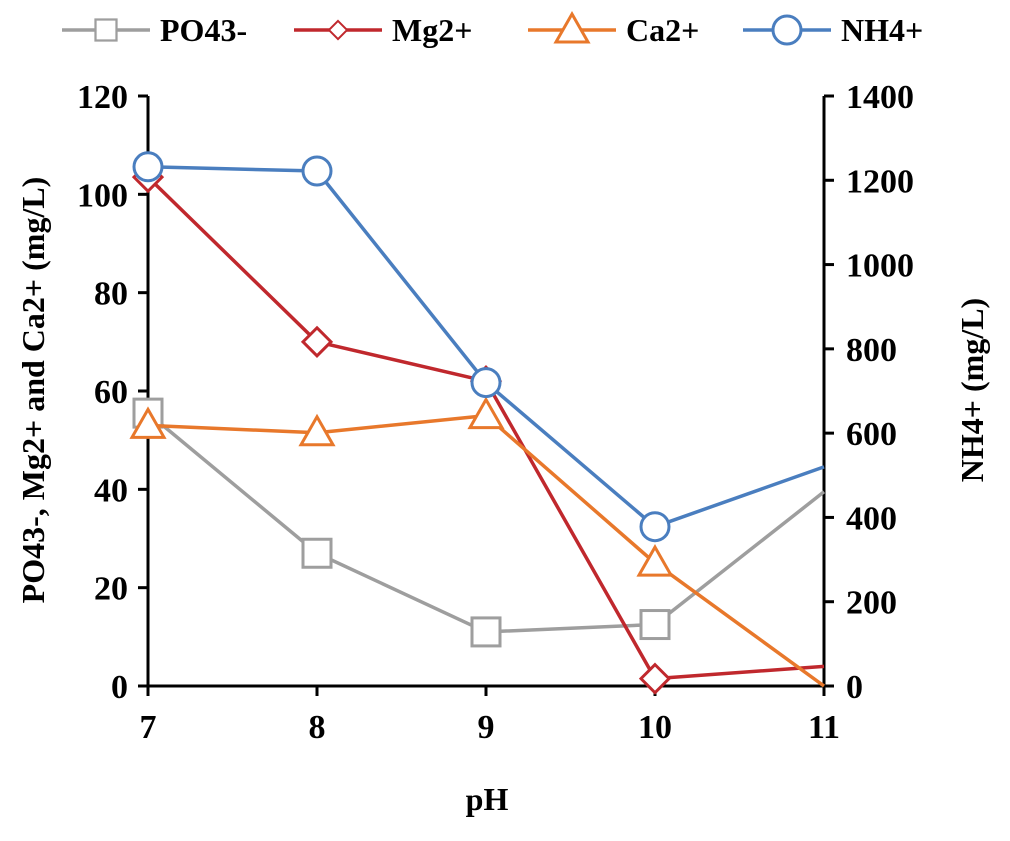 The height and width of the screenshot is (841, 1010). I want to click on right-y-tick-label: 0, so click(854, 687).